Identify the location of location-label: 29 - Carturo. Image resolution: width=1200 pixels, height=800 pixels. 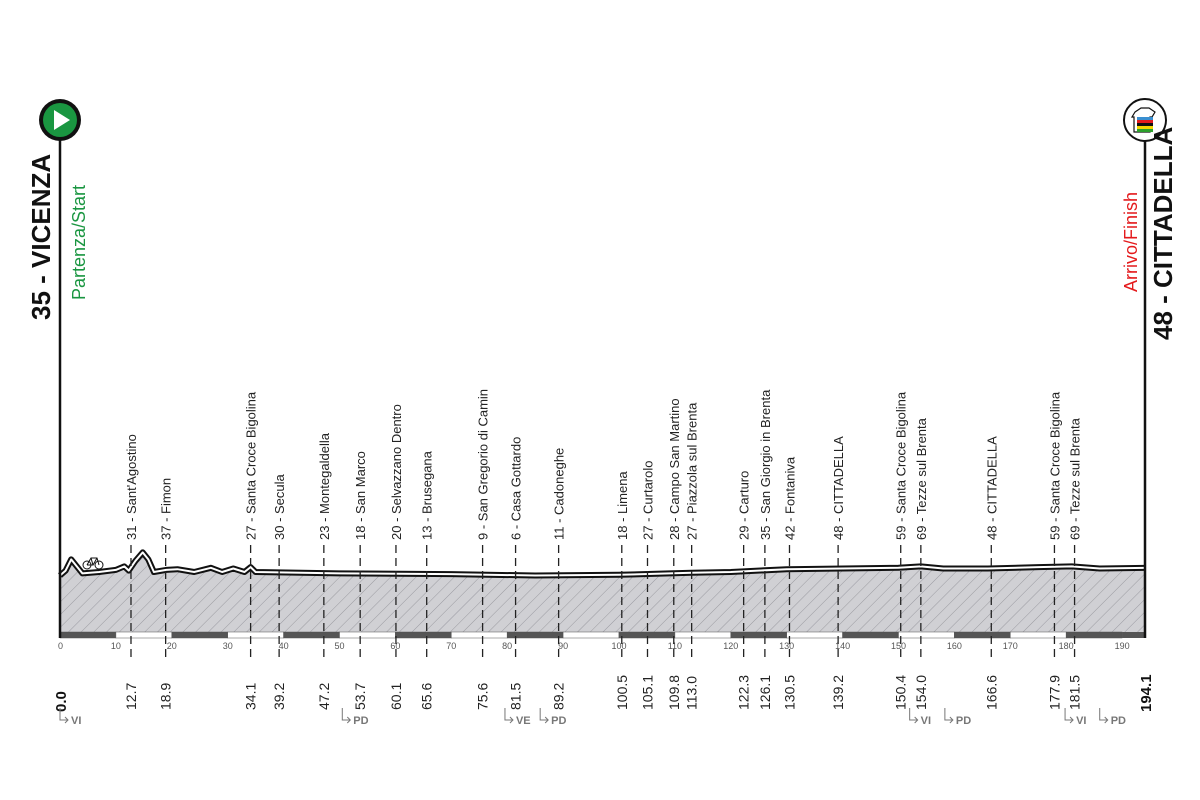
(744, 505).